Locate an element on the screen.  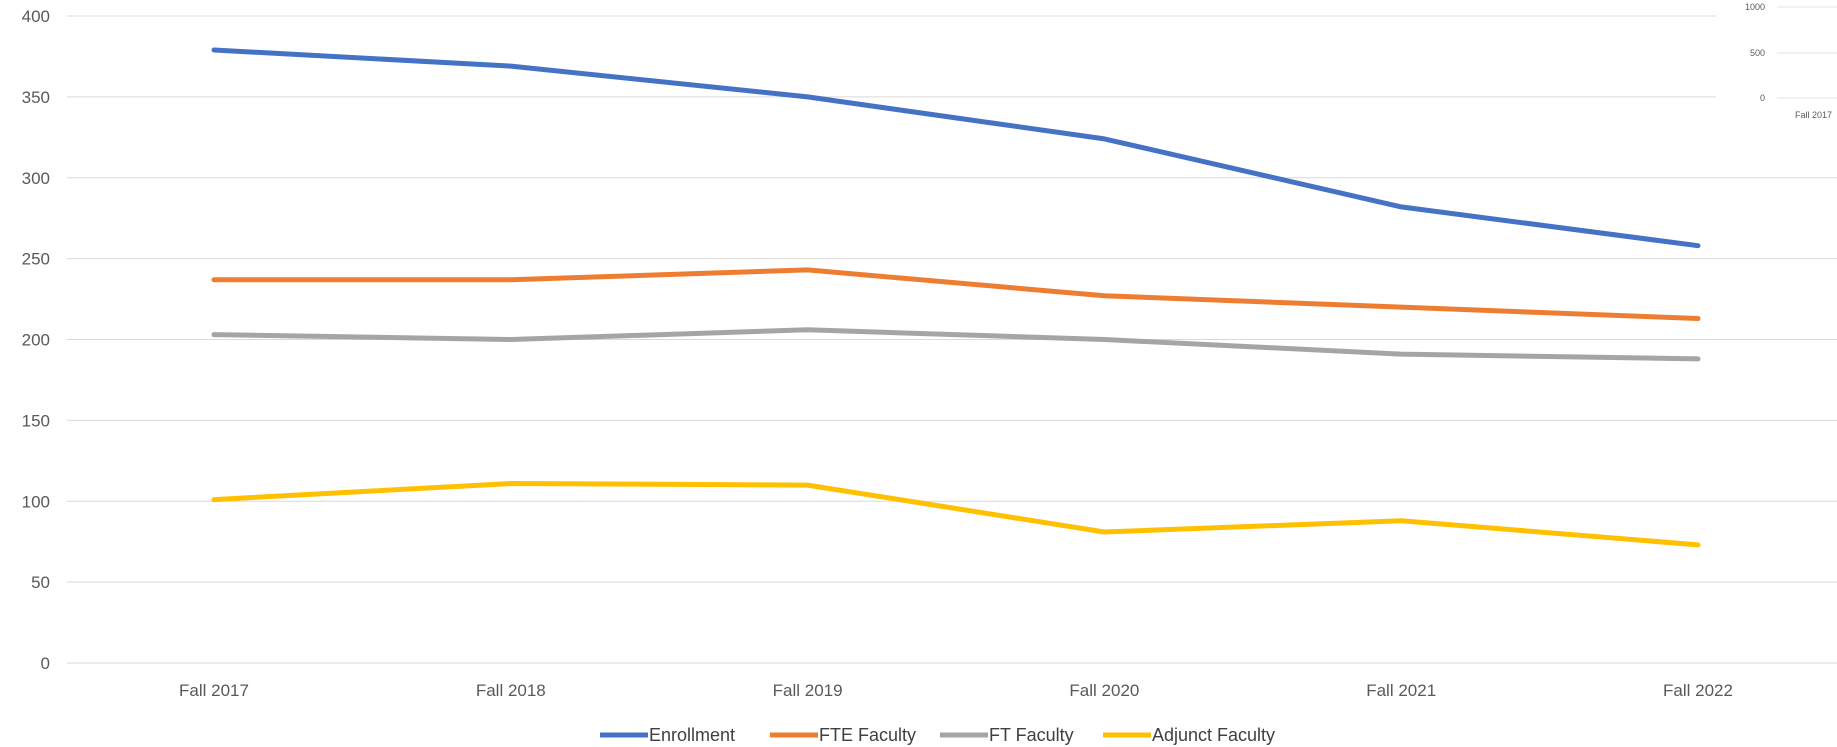
series-line-adjunct-faculty is located at coordinates (956, 514).